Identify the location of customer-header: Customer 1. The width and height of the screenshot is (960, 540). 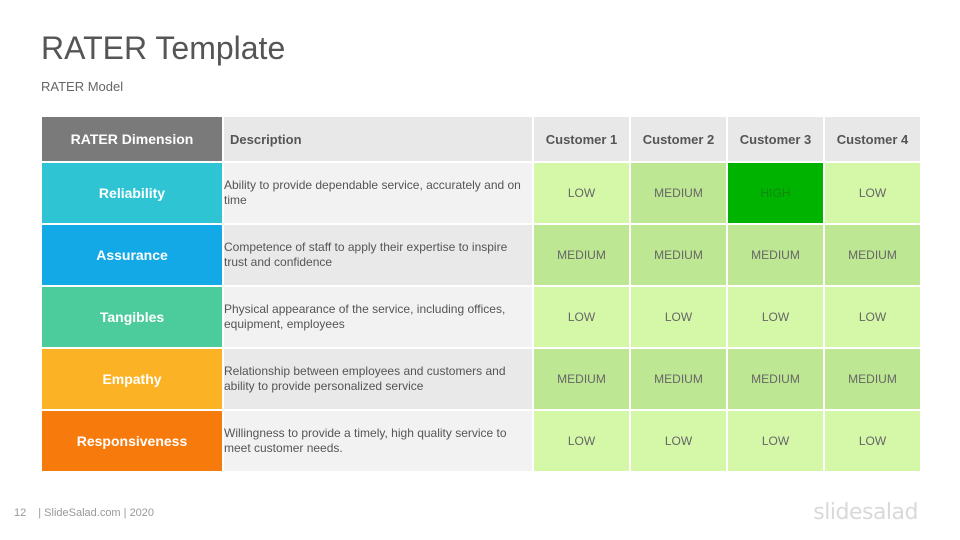
(581, 139).